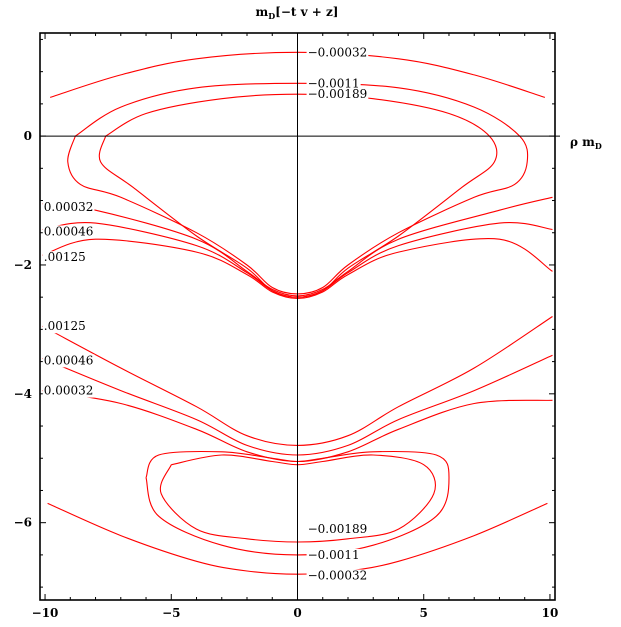 The width and height of the screenshot is (621, 627). Describe the element at coordinates (23, 523) in the screenshot. I see `y-tick-label: −6` at that location.